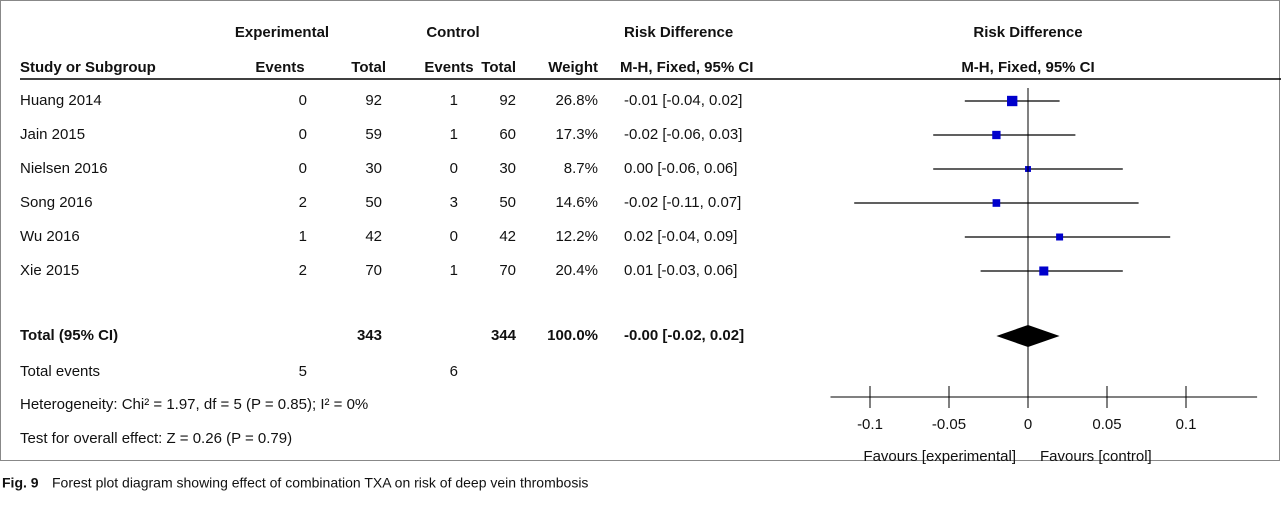 The height and width of the screenshot is (510, 1281). I want to click on study-name: Huang 2014, so click(61, 100).